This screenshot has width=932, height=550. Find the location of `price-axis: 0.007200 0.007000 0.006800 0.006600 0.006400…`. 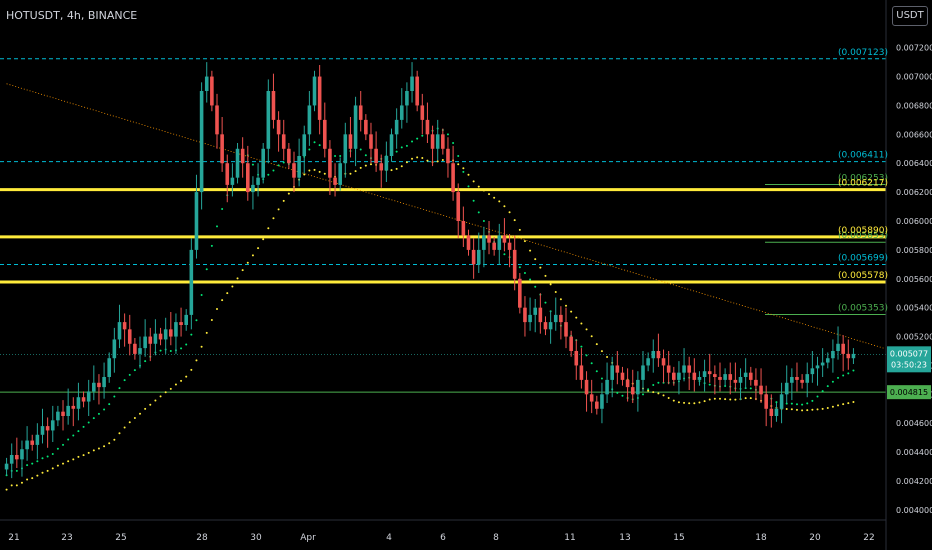

price-axis: 0.007200 0.007000 0.006800 0.006600 0.006400… is located at coordinates (908, 275).